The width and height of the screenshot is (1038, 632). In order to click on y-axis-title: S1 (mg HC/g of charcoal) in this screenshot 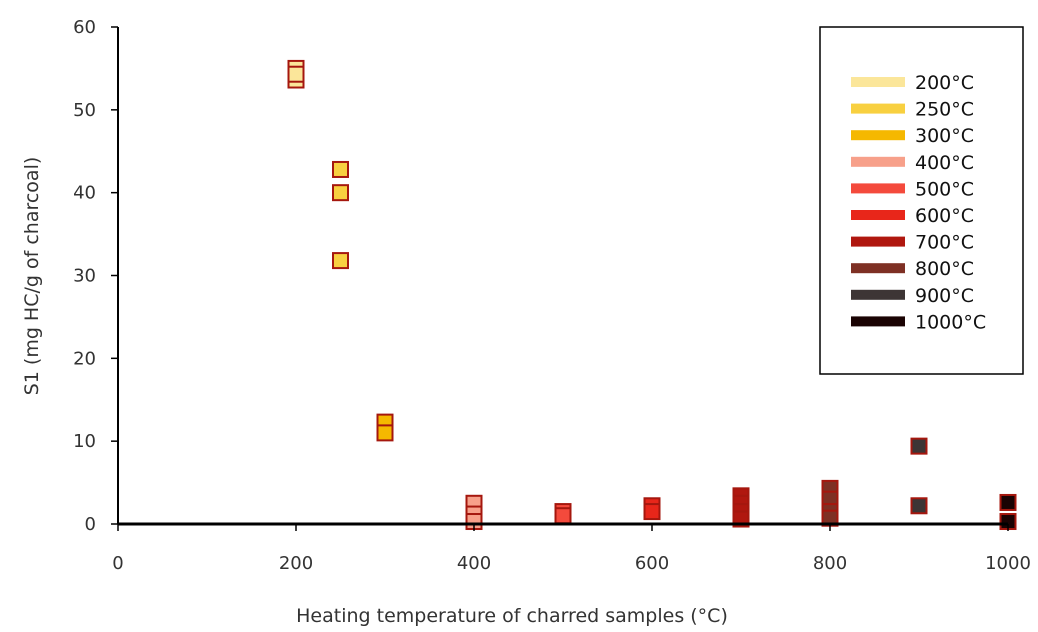, I will do `click(32, 276)`.